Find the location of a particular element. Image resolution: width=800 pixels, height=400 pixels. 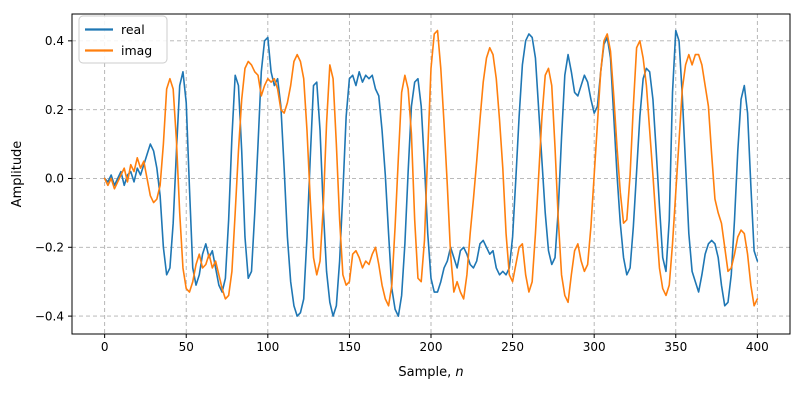

x-tick-label-250: 250 is located at coordinates (512, 347).